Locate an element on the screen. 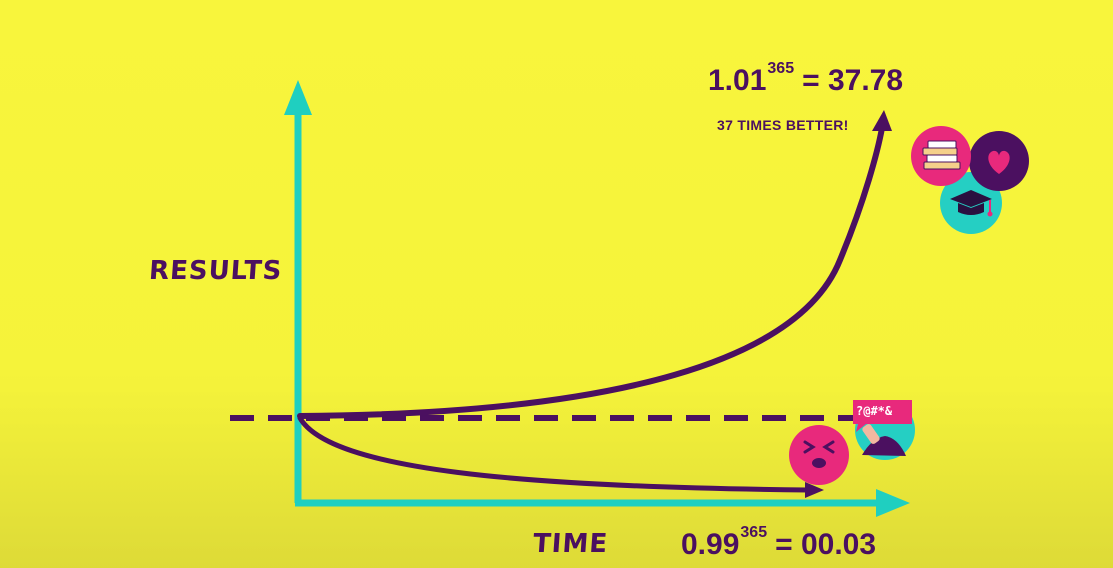  decline-equals: = is located at coordinates (784, 544).